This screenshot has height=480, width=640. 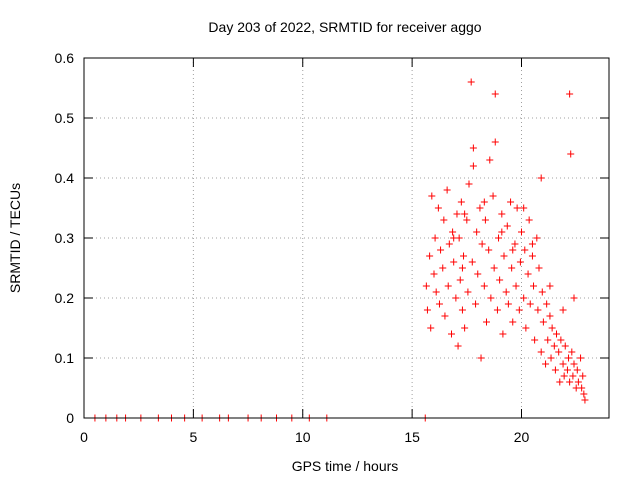 What do you see at coordinates (65, 58) in the screenshot?
I see `y-tick-label: 0.6` at bounding box center [65, 58].